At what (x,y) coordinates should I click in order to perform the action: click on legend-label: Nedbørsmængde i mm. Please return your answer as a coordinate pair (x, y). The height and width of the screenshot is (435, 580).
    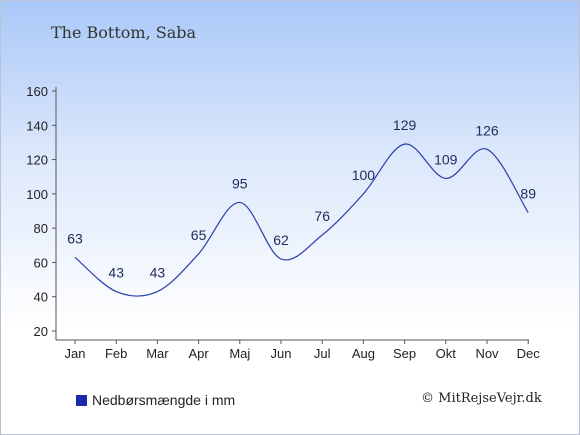
    Looking at the image, I should click on (164, 400).